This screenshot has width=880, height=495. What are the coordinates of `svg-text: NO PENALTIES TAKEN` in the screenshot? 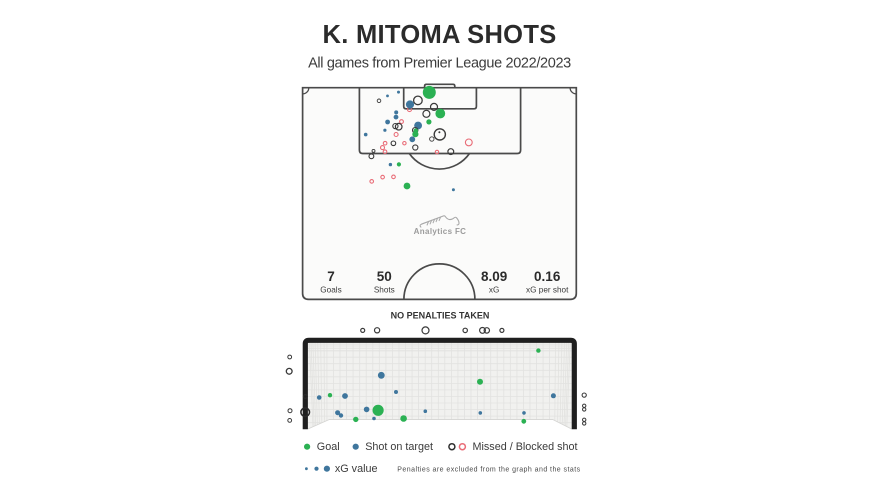 It's located at (440, 315).